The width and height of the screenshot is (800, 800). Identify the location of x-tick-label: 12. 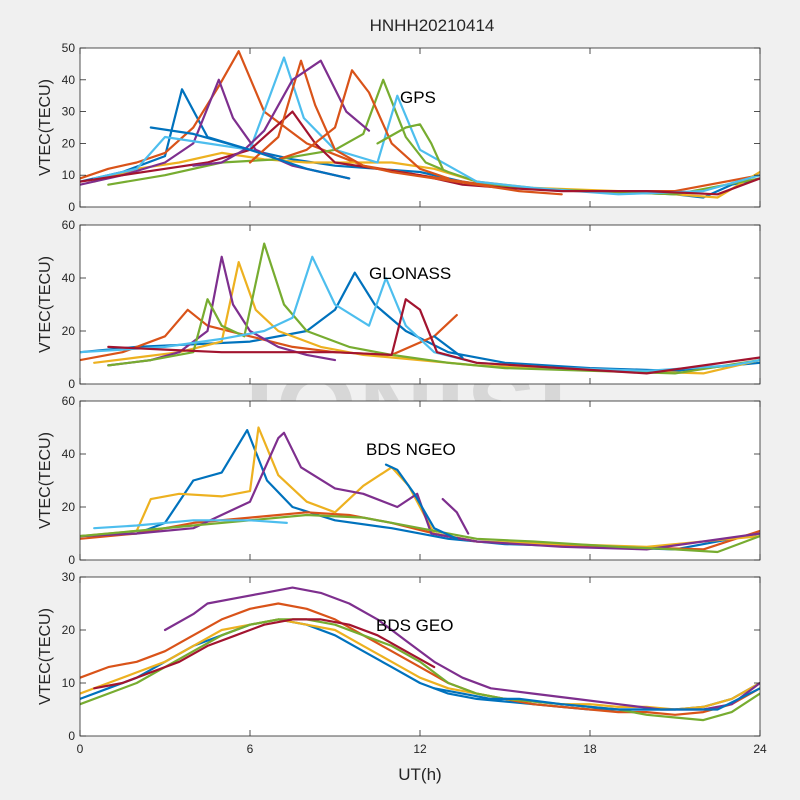
(420, 749).